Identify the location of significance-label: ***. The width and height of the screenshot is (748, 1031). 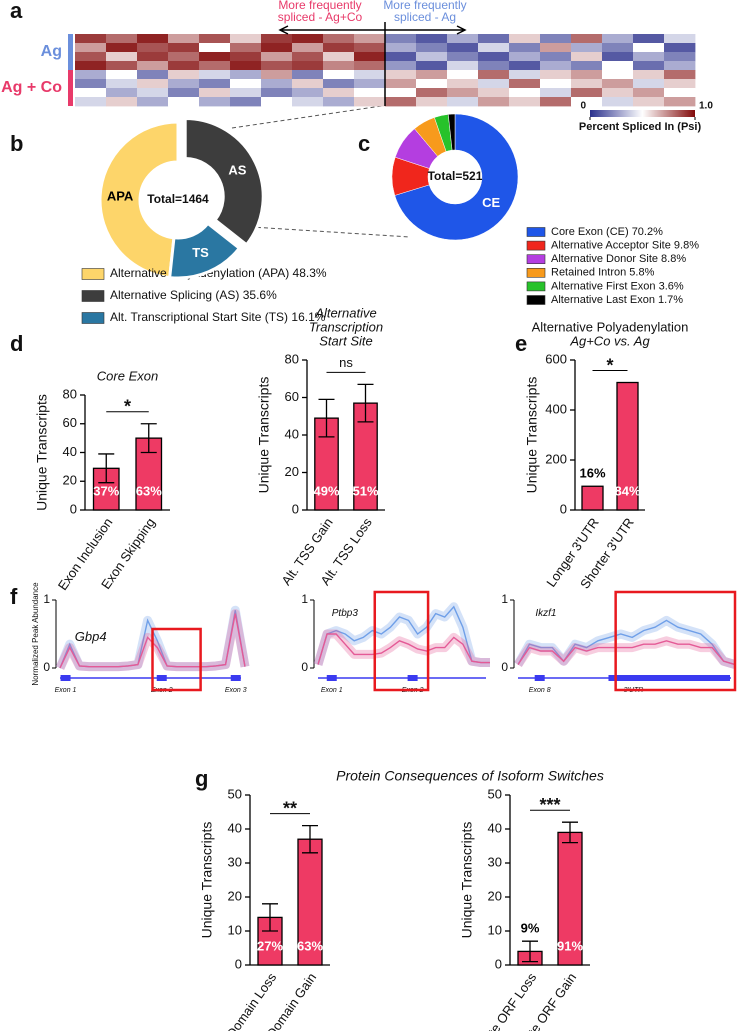
(549, 805).